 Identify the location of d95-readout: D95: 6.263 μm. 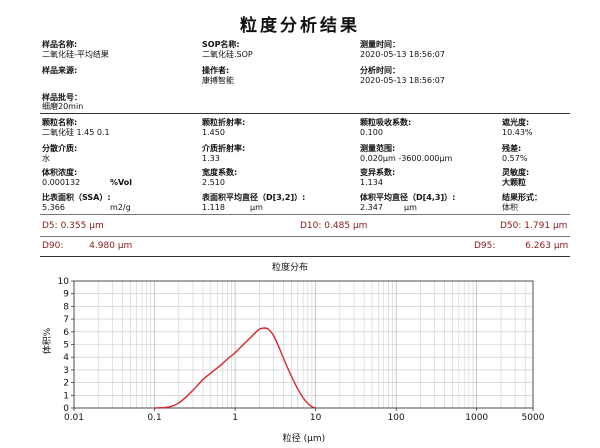
(521, 246).